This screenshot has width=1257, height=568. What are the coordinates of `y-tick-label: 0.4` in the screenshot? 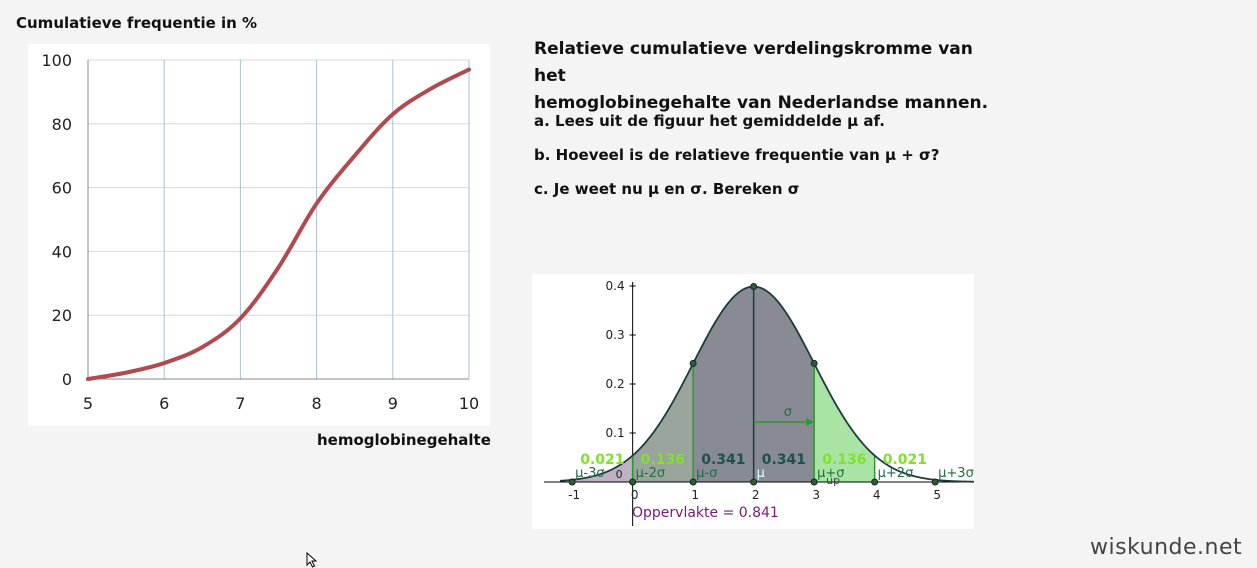 It's located at (615, 286).